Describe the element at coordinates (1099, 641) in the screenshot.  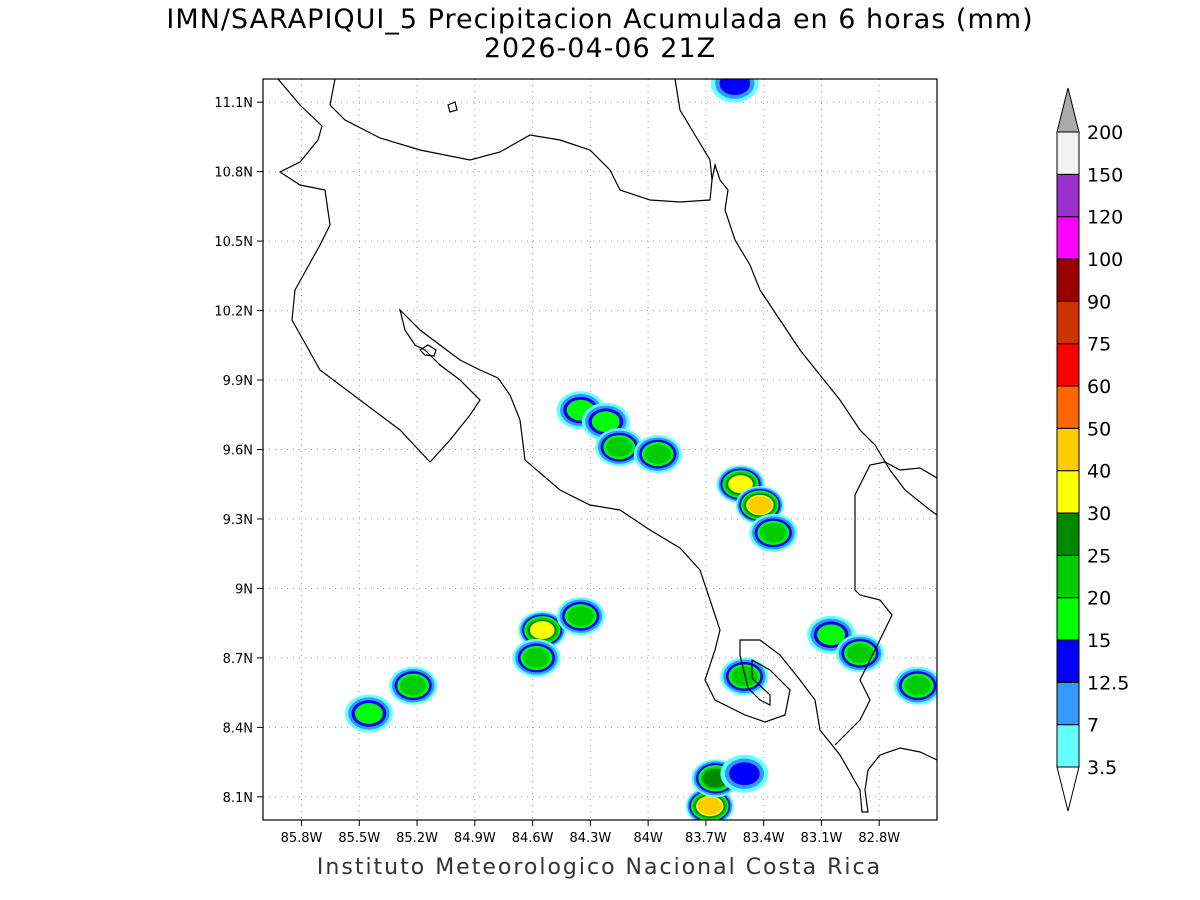
I see `colorbar-label: 15` at that location.